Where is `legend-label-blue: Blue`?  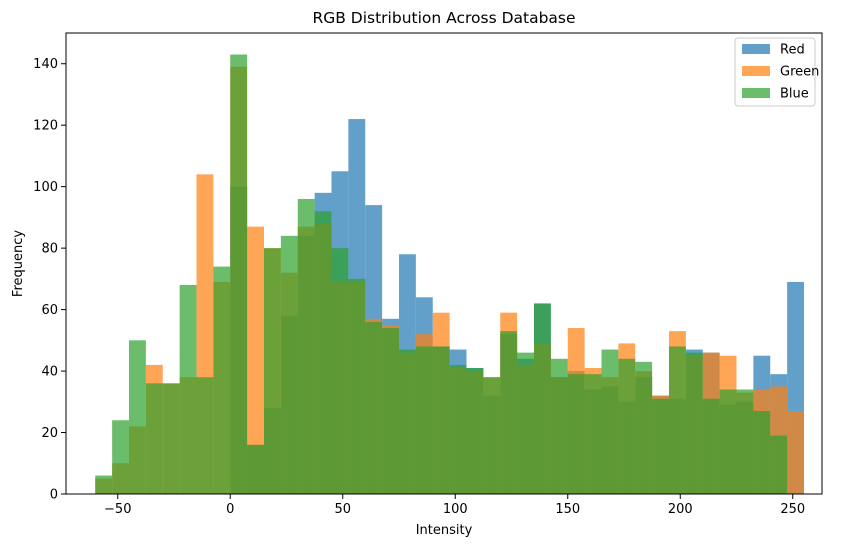 legend-label-blue: Blue is located at coordinates (794, 94).